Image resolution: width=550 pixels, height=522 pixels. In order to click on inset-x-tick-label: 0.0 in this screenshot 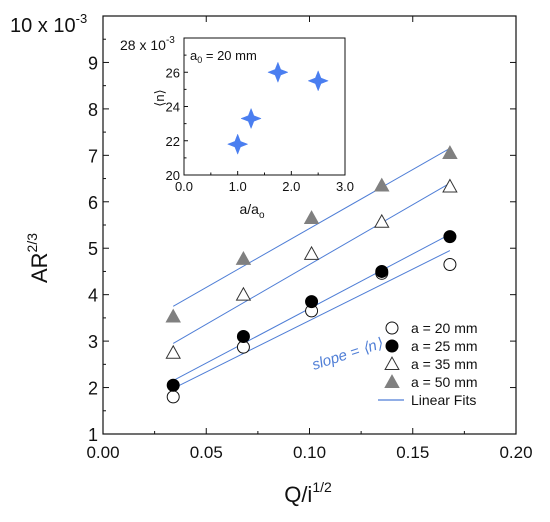, I will do `click(184, 186)`.